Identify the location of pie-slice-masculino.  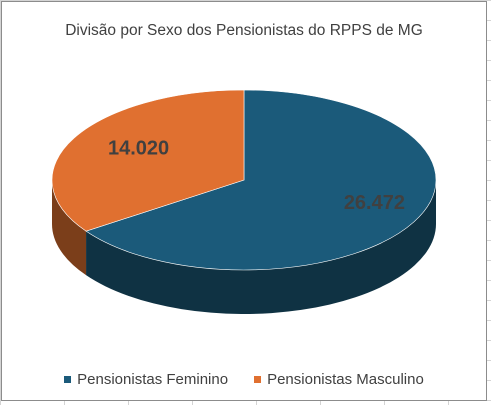
(148, 160).